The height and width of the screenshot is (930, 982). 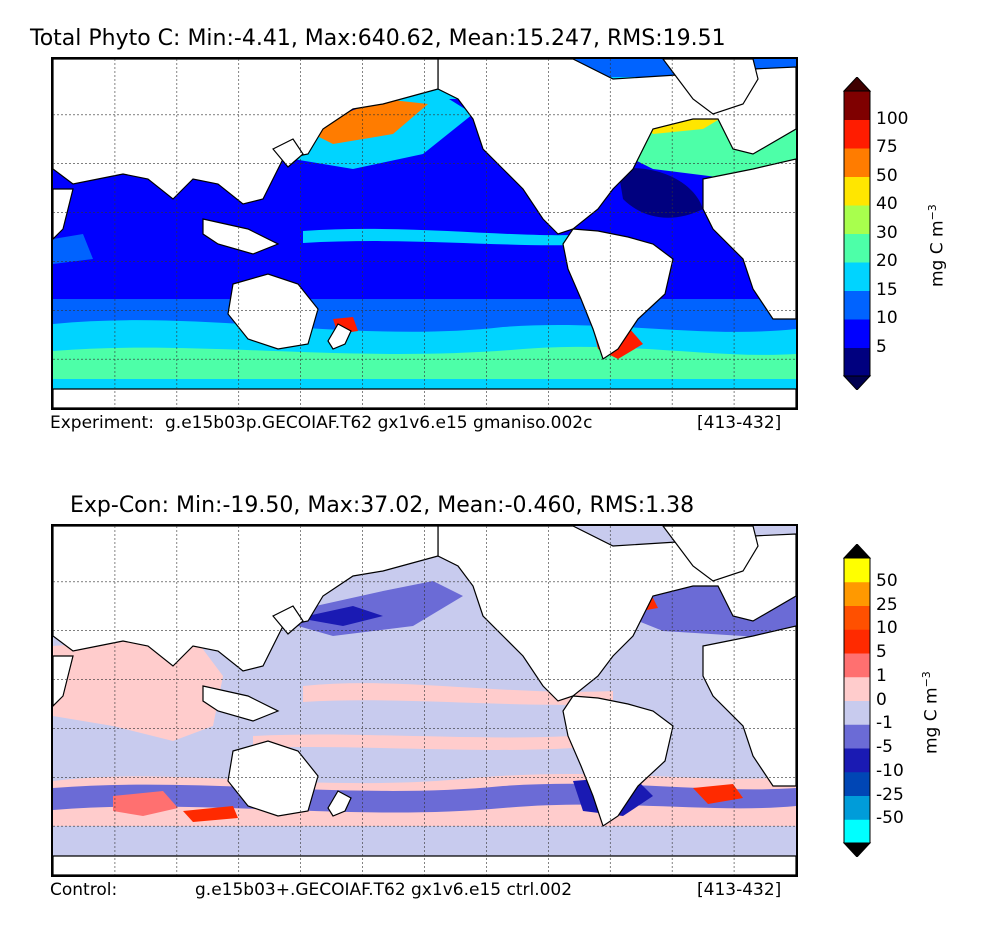 I want to click on top-caption-right: [413-432], so click(x=739, y=423).